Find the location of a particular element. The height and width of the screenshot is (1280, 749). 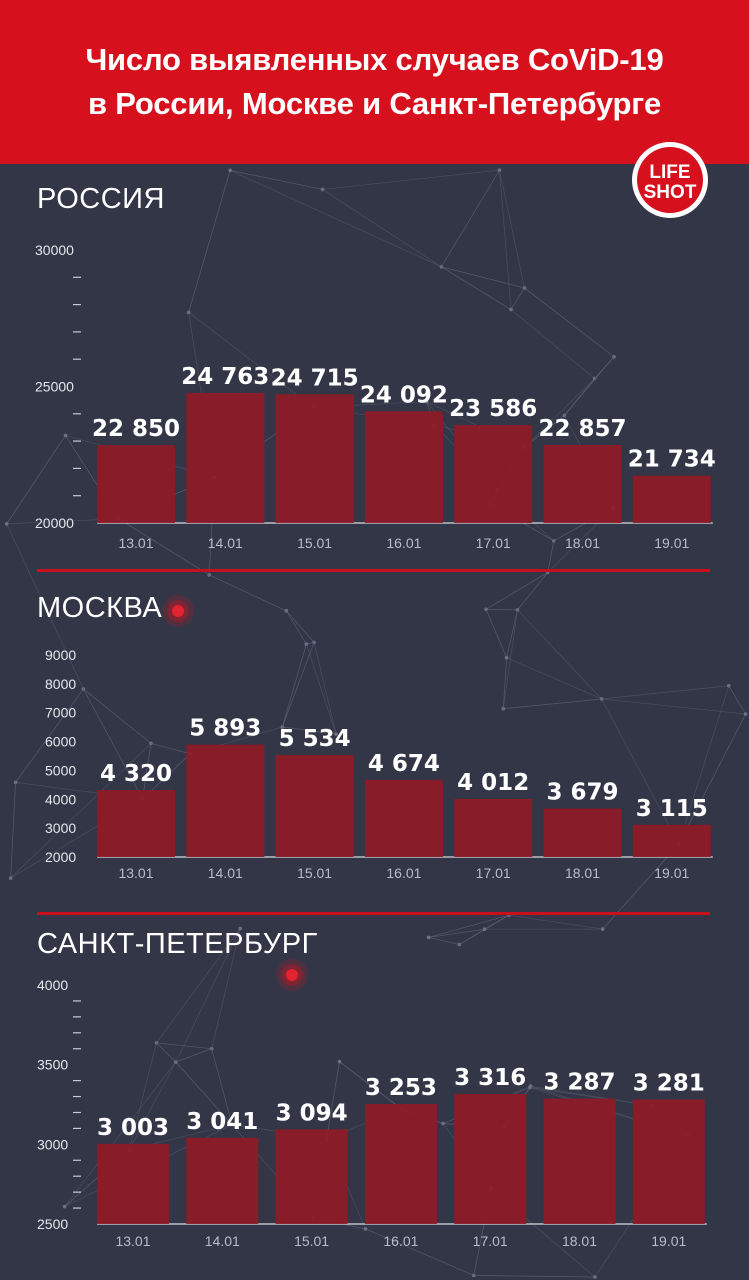

logo-text-top: LIFE is located at coordinates (669, 172).